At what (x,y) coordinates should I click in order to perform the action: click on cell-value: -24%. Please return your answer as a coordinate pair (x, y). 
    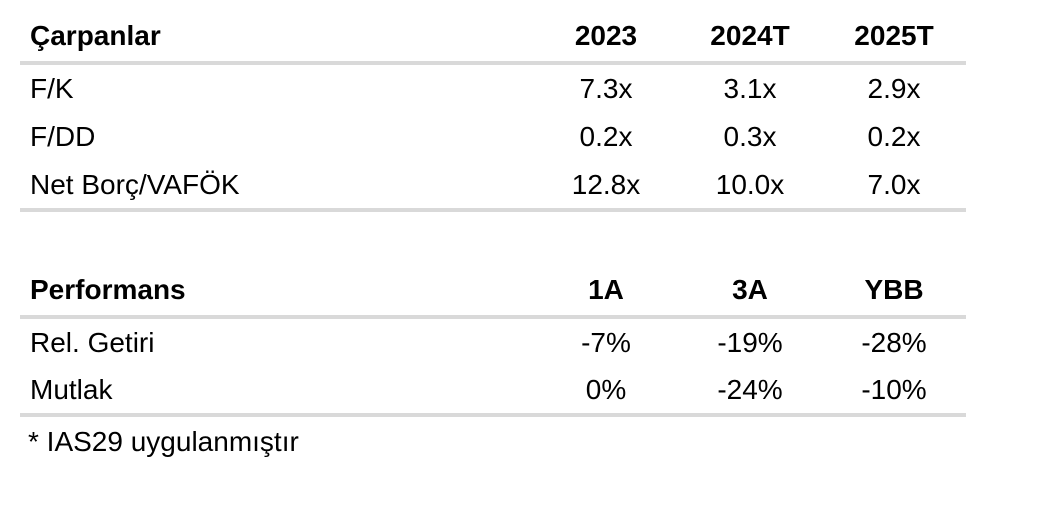
    Looking at the image, I should click on (750, 391).